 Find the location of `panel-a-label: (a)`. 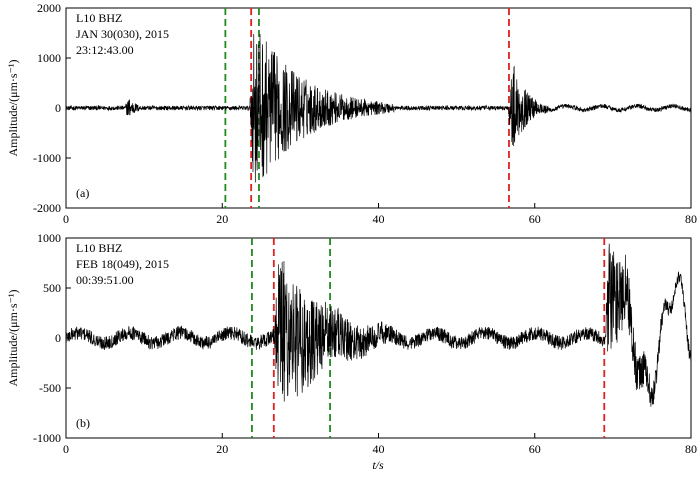

panel-a-label: (a) is located at coordinates (82, 193).